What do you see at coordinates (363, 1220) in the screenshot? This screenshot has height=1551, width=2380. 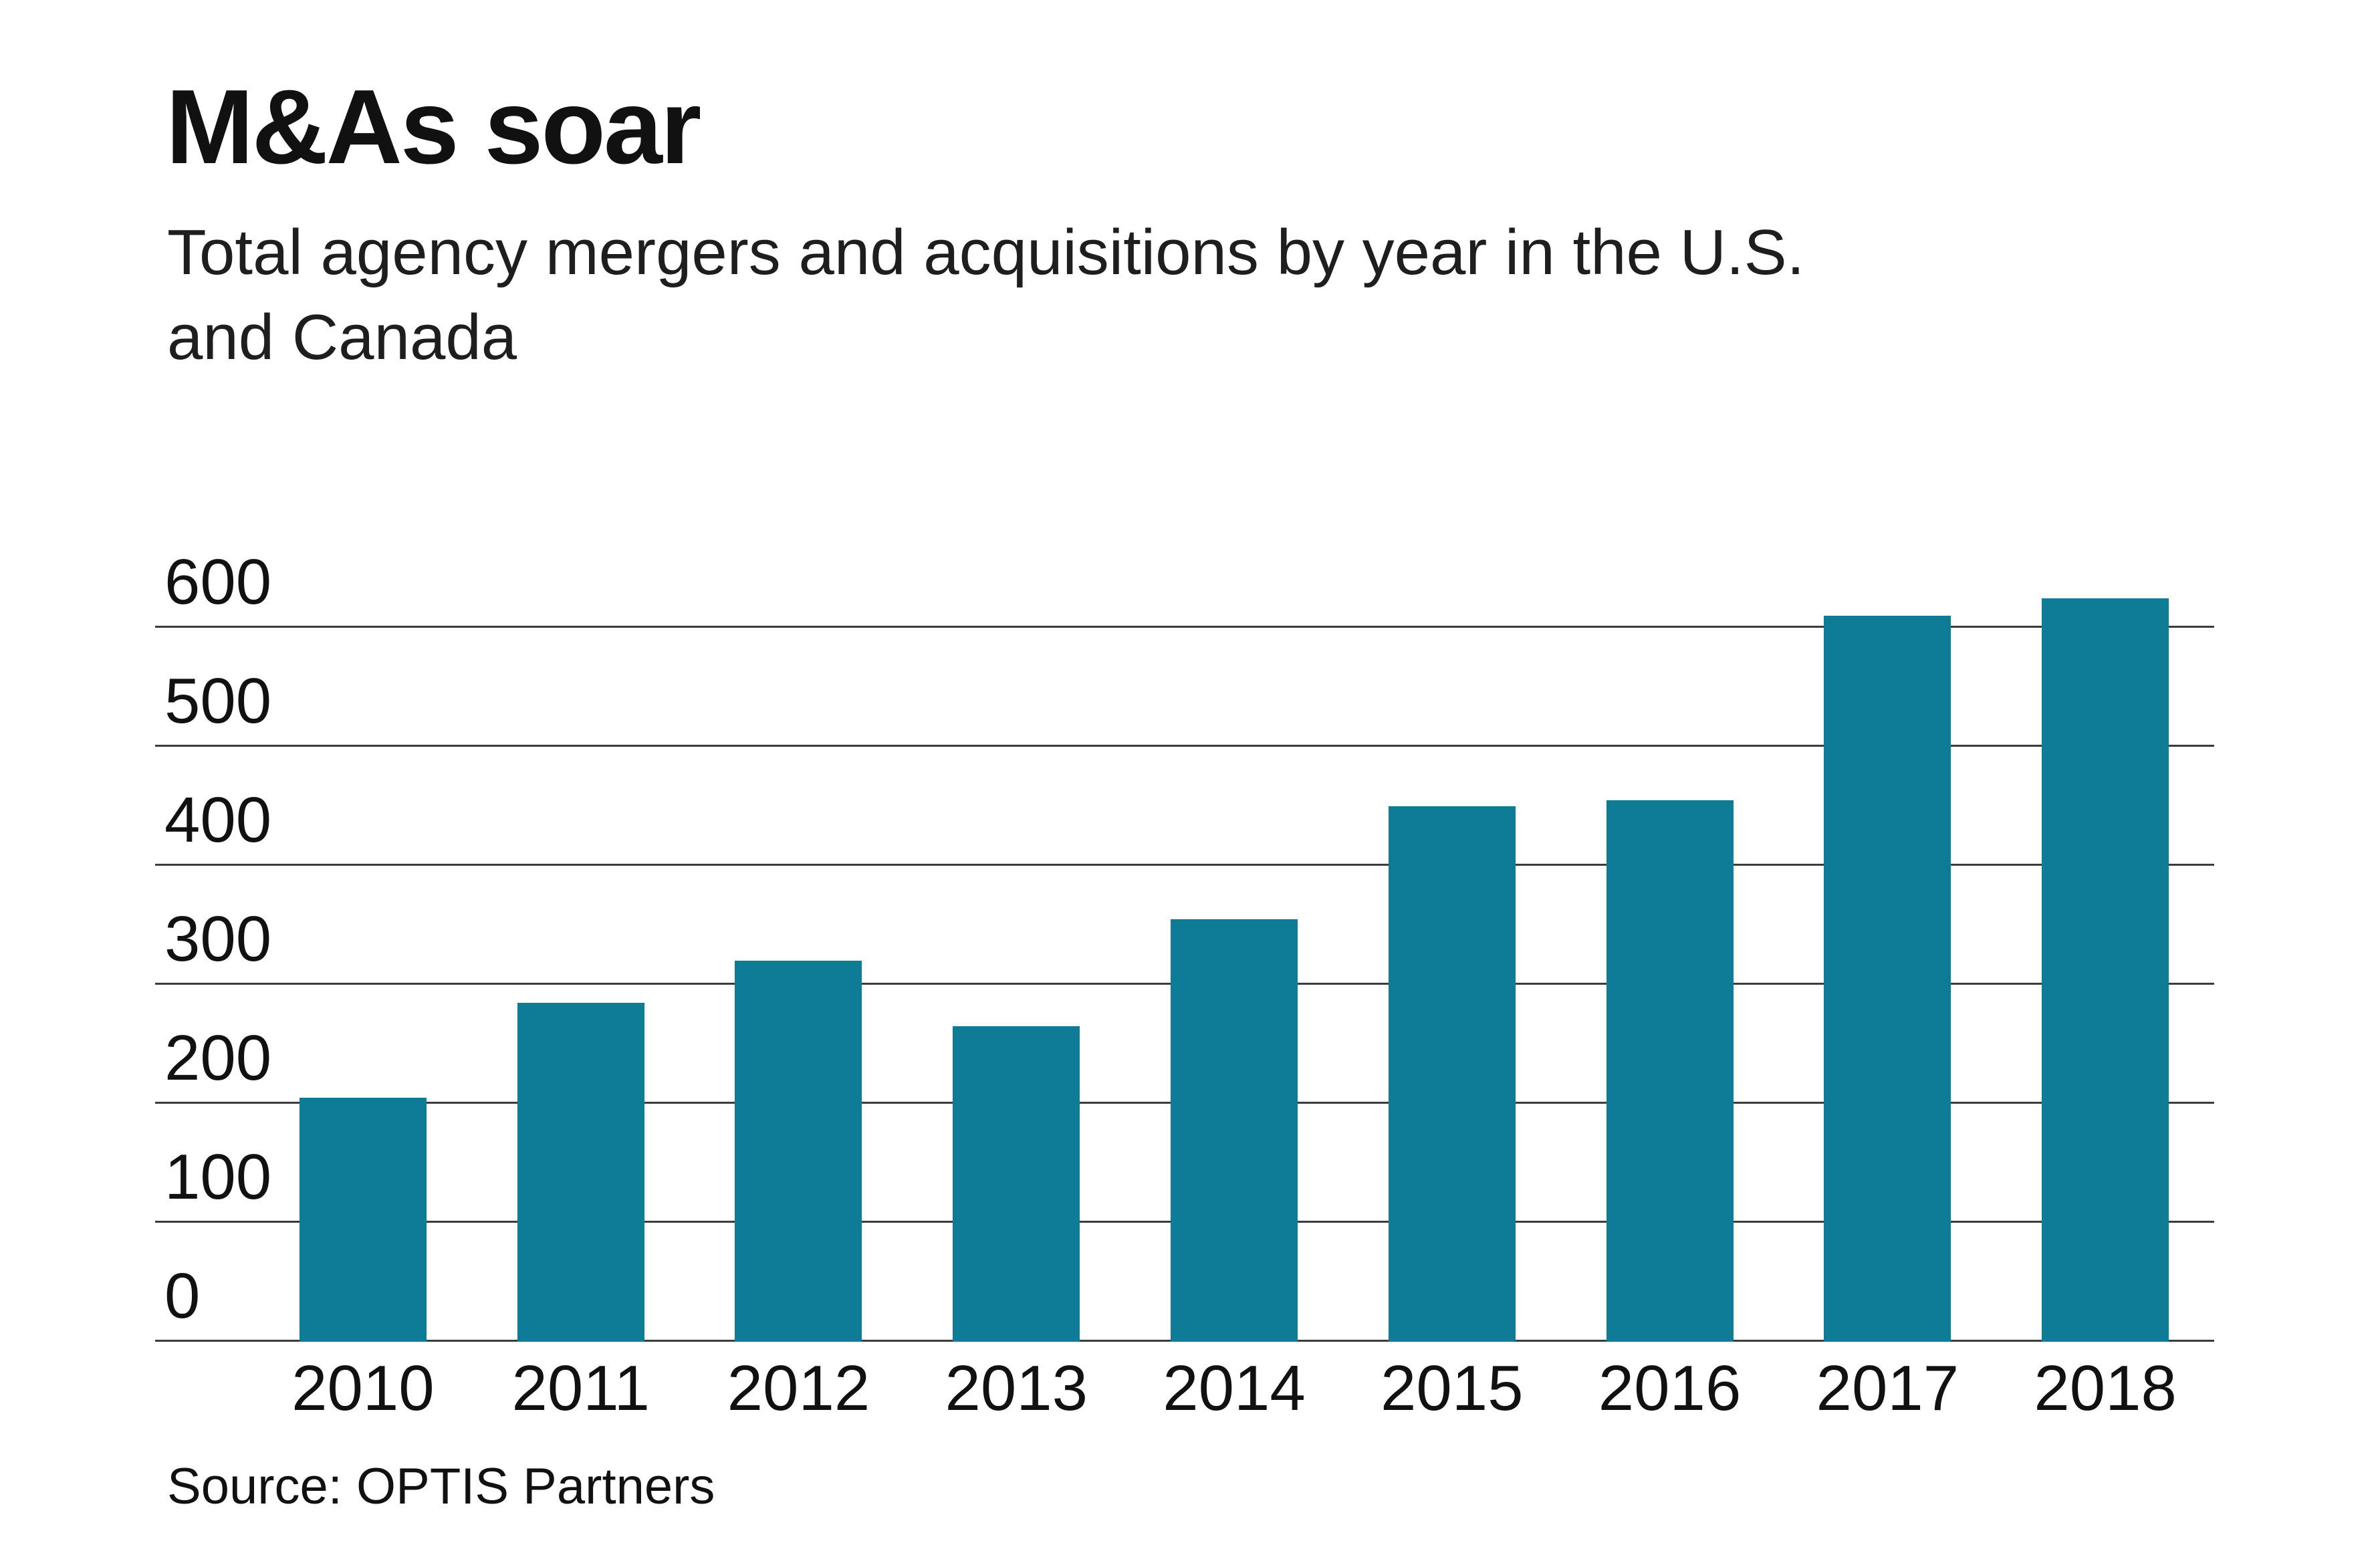 I see `bar-2010` at bounding box center [363, 1220].